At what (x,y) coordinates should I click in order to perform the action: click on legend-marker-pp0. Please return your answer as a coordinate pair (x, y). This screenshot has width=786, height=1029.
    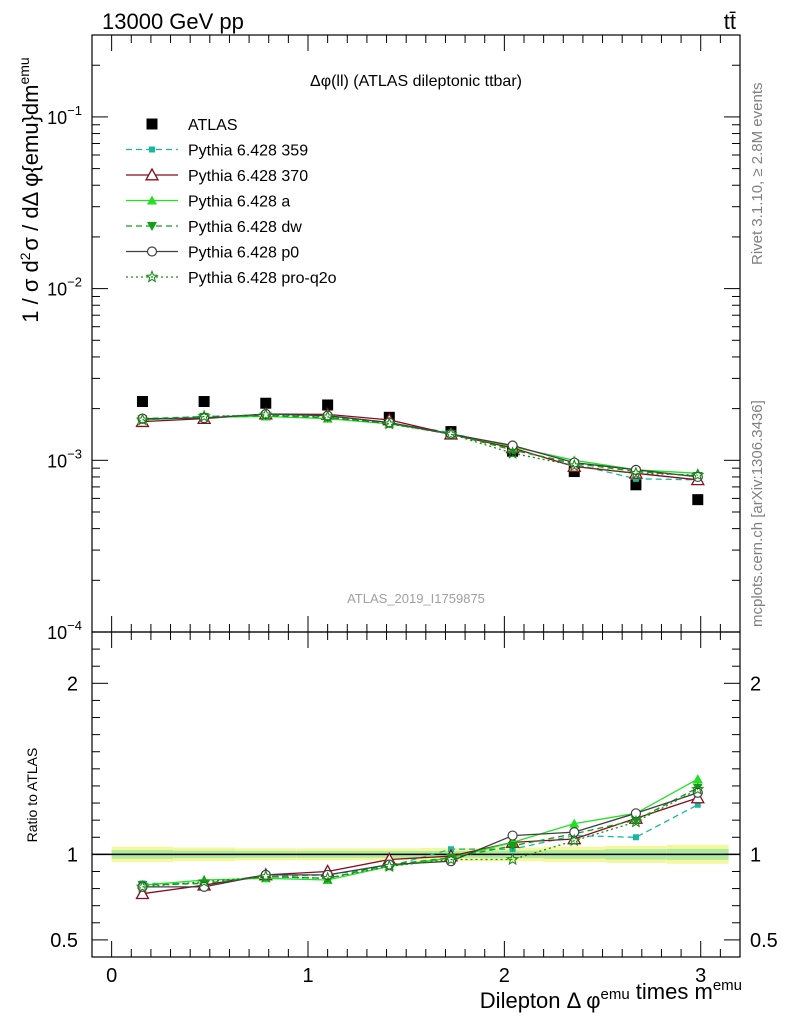
    Looking at the image, I should click on (152, 251).